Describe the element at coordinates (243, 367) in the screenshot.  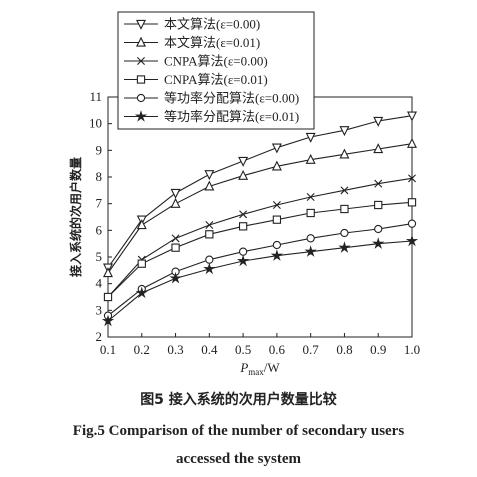
I see `x-label-base: P` at that location.